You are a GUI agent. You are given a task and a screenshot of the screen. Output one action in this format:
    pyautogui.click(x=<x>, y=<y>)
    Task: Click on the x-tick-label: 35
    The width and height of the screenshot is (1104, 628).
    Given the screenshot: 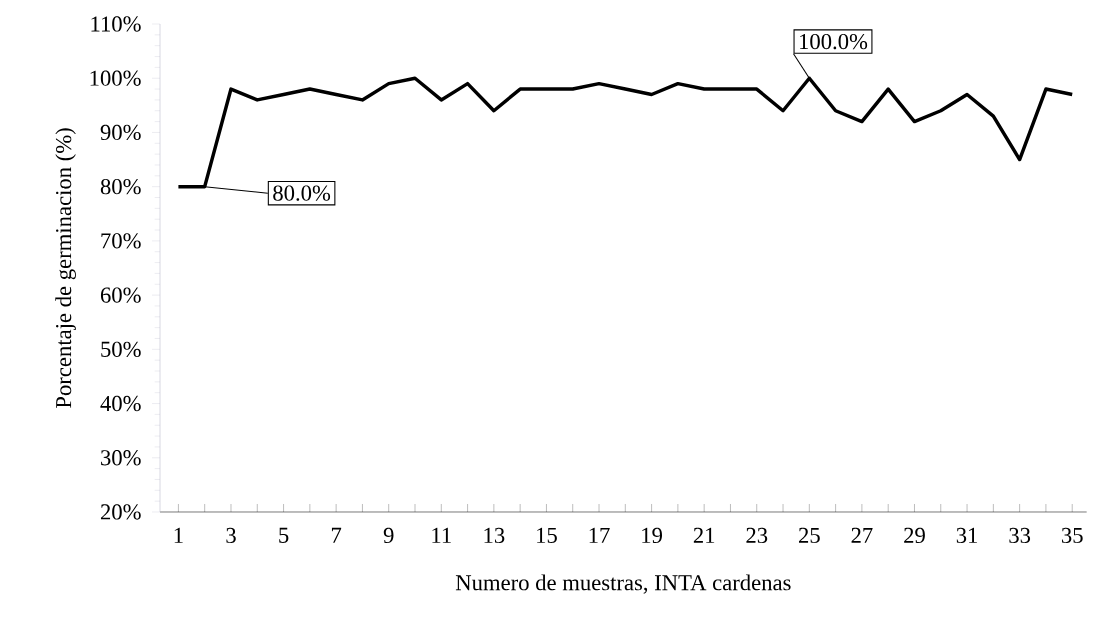 What is the action you would take?
    pyautogui.click(x=1072, y=535)
    